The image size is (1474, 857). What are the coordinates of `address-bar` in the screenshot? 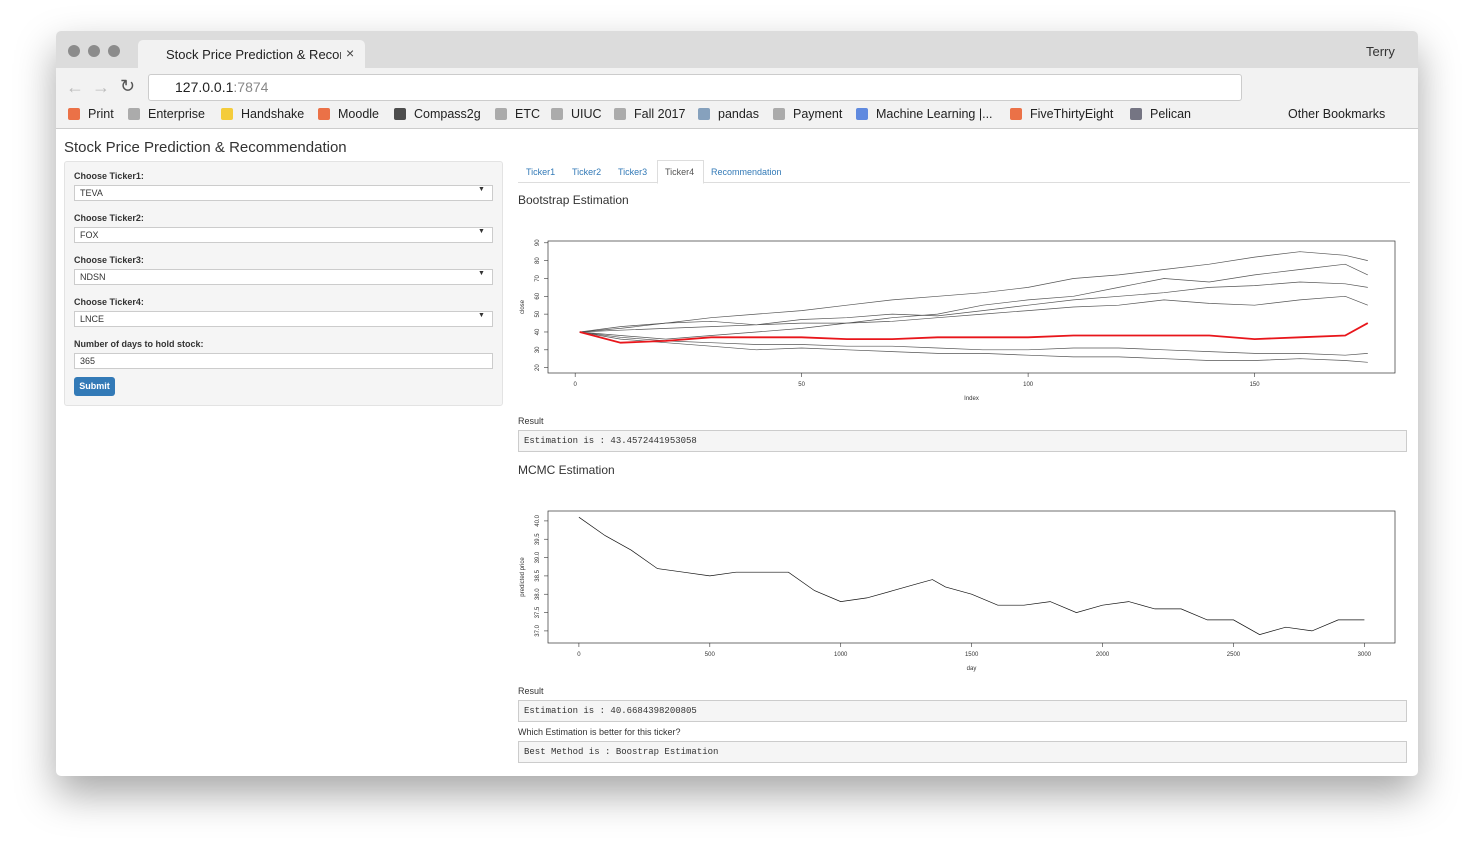 It's located at (695, 87).